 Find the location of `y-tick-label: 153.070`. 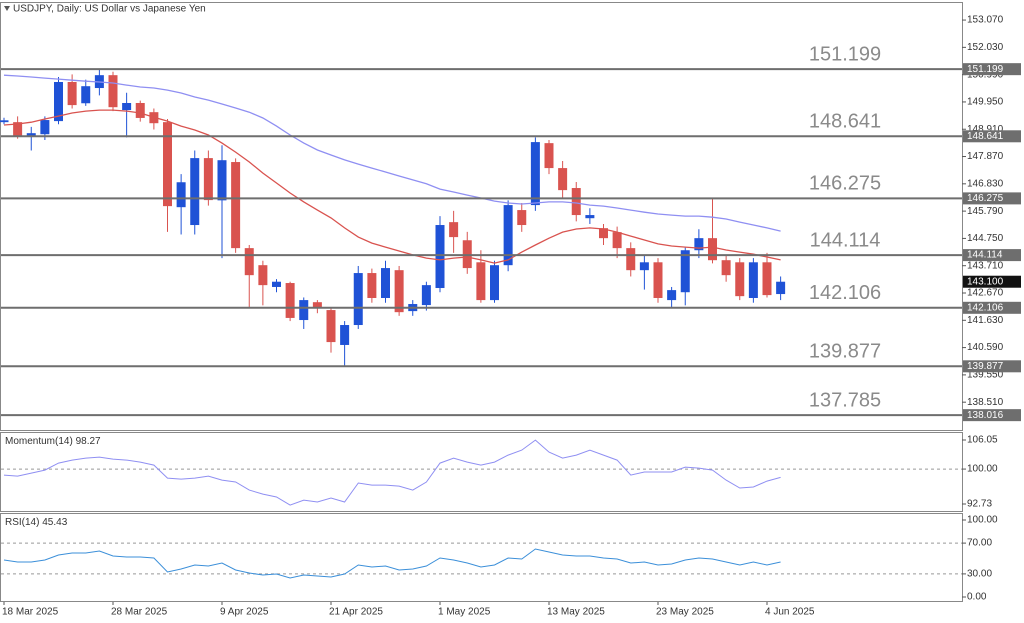

y-tick-label: 153.070 is located at coordinates (985, 20).